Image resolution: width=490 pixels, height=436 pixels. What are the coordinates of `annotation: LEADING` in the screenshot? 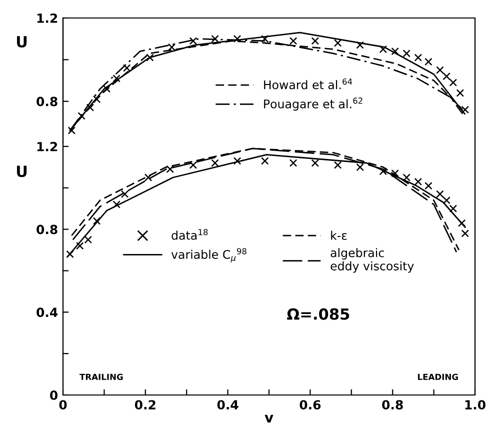 It's located at (438, 377).